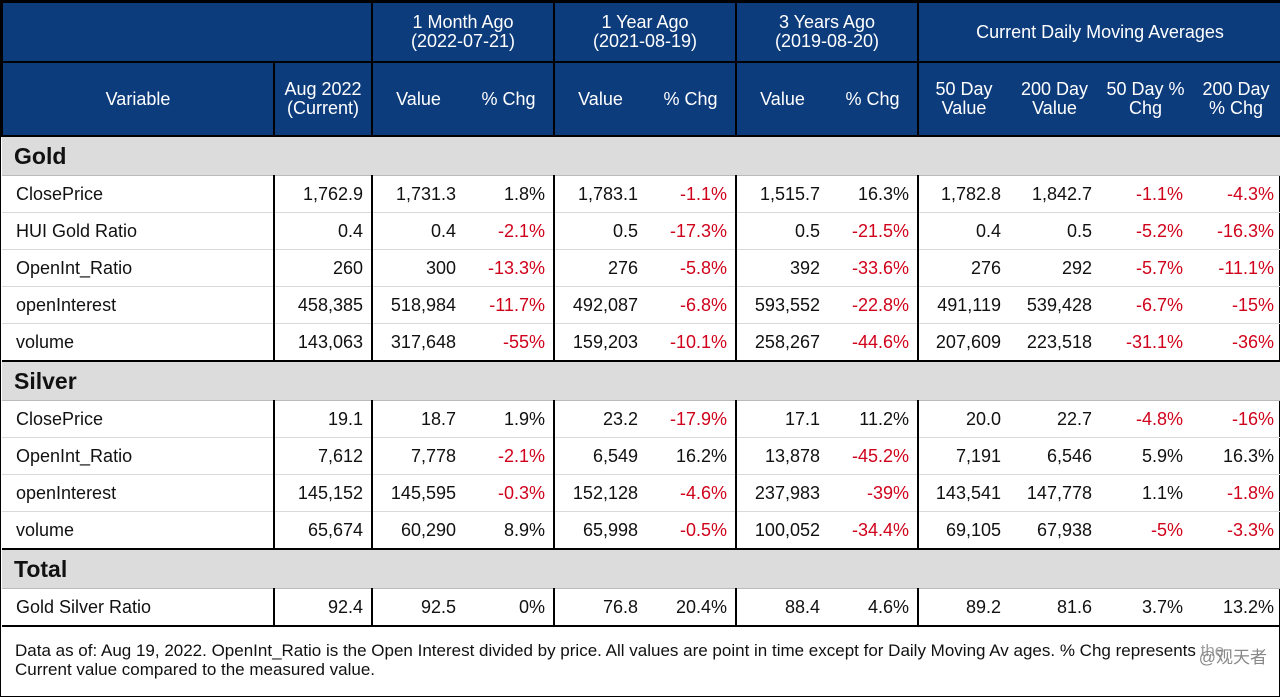 Image resolution: width=1280 pixels, height=697 pixels. I want to click on value-cell: 593,552, so click(781, 305).